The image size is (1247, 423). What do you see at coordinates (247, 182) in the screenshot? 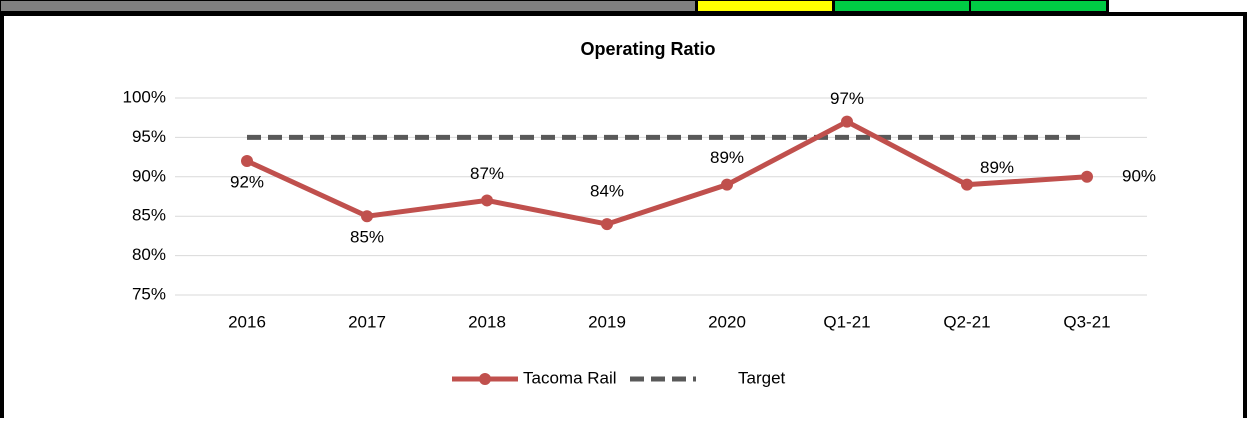
I see `data-label: 92%` at bounding box center [247, 182].